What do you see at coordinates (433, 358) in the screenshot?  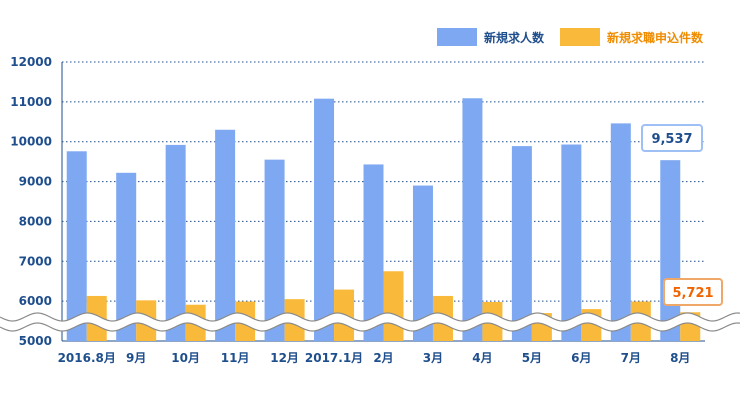 I see `x-tick-label: 3月` at bounding box center [433, 358].